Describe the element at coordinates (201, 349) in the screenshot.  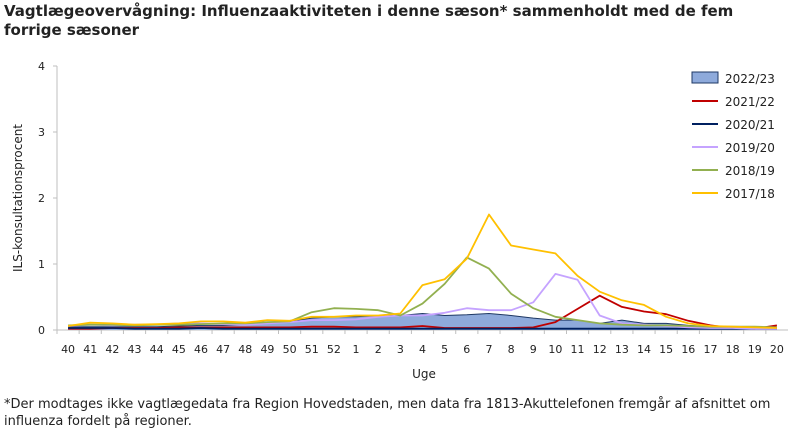
I see `x-tick-label: 46` at that location.